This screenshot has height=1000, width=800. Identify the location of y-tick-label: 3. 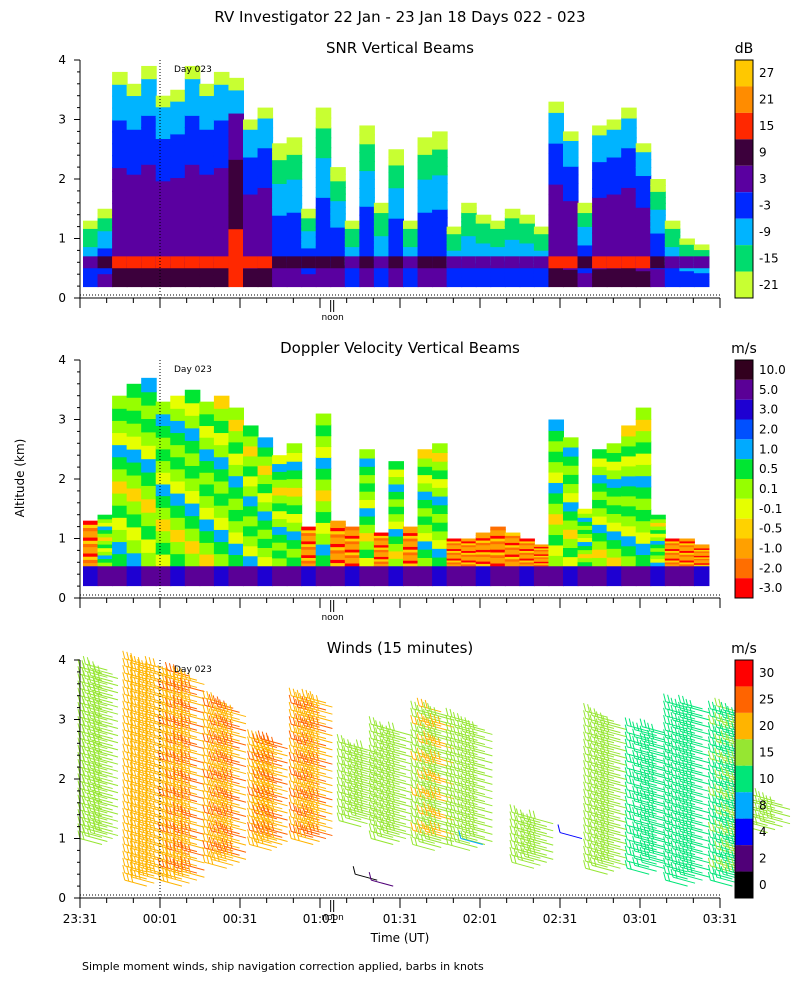
(62, 420).